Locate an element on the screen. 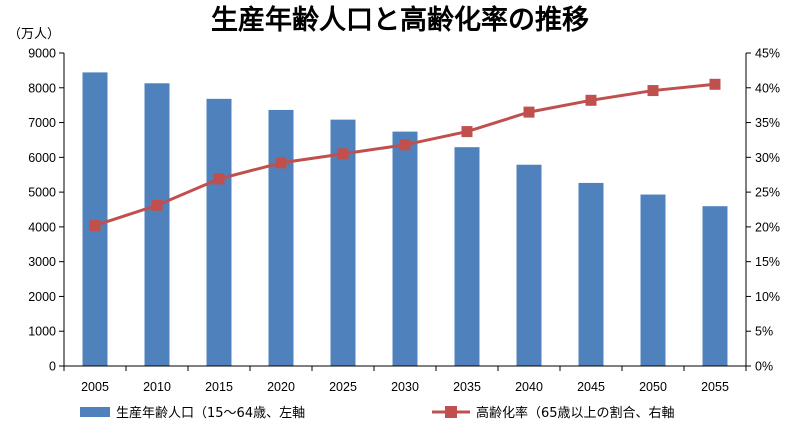  point-2020 is located at coordinates (281, 163).